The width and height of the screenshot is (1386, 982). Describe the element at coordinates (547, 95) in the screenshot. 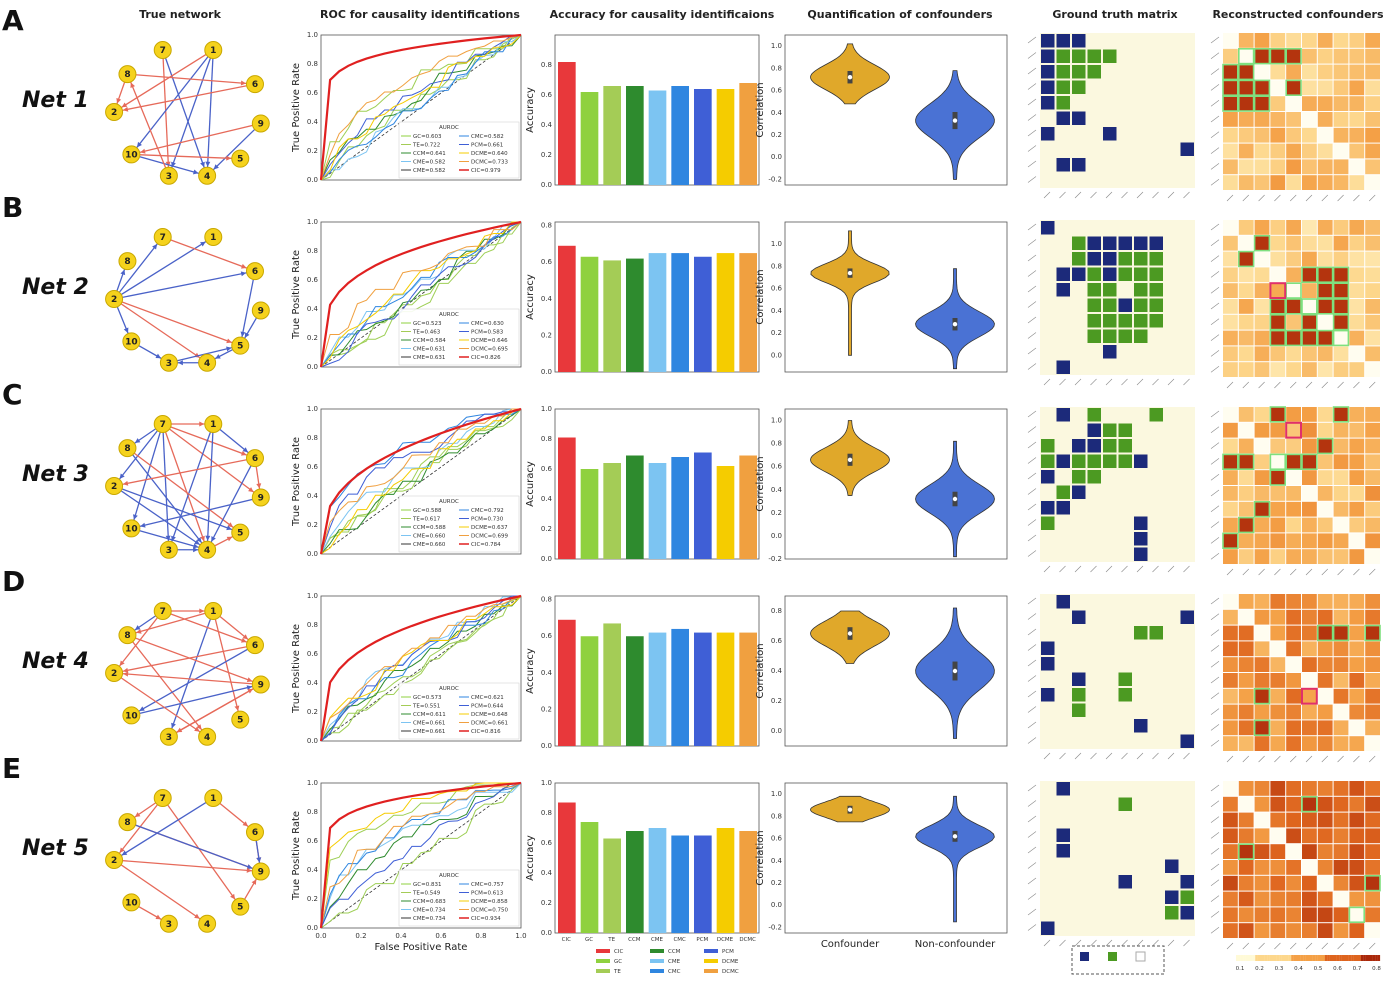

I see `accuracy-ytick: 0.6` at that location.